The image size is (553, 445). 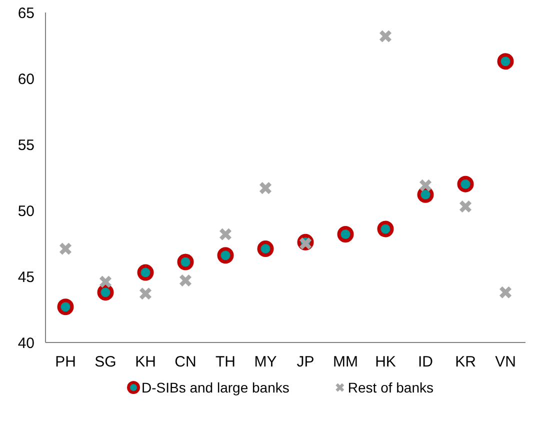 I want to click on x-tick-label: KH, so click(x=145, y=362).